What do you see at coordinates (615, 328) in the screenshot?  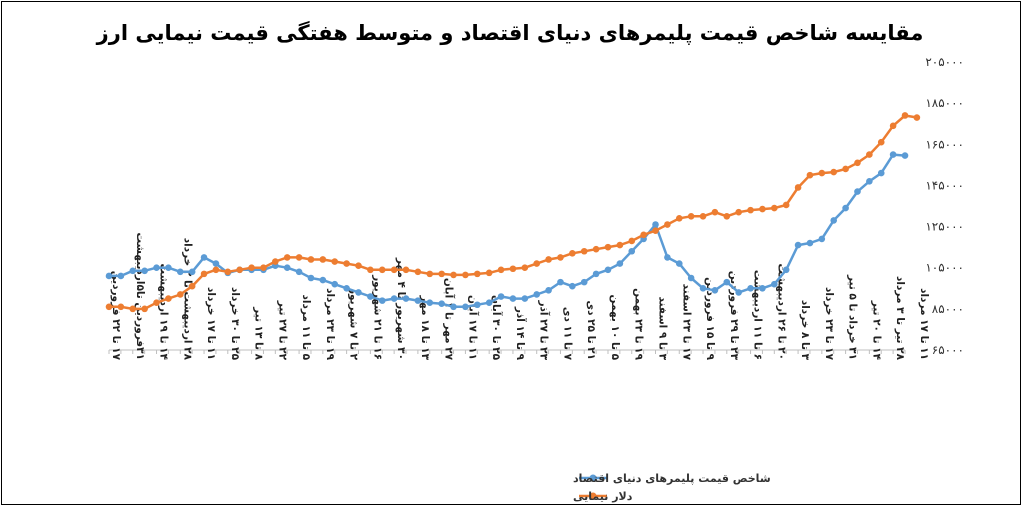 I see `x-tick-label: ۵ تا ۱۰ بهمن` at bounding box center [615, 328].